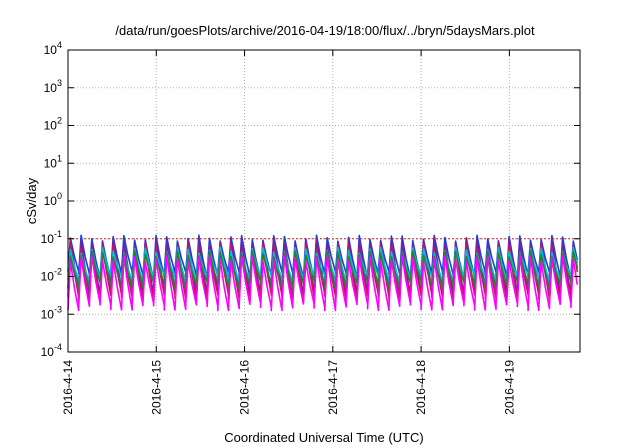 Image resolution: width=640 pixels, height=448 pixels. What do you see at coordinates (156, 387) in the screenshot?
I see `x-tick-label: 2016-4-15` at bounding box center [156, 387].